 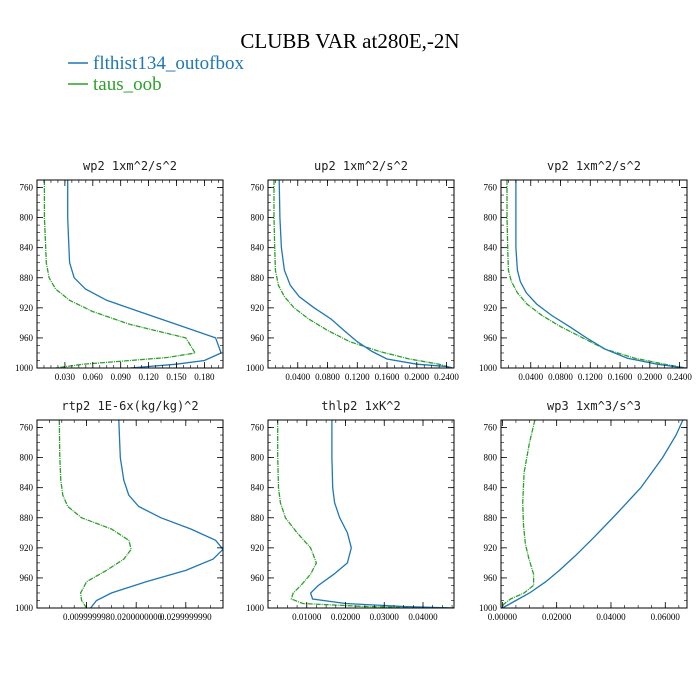 What do you see at coordinates (168, 63) in the screenshot?
I see `legend-label-0: flthist134_outofbox` at bounding box center [168, 63].